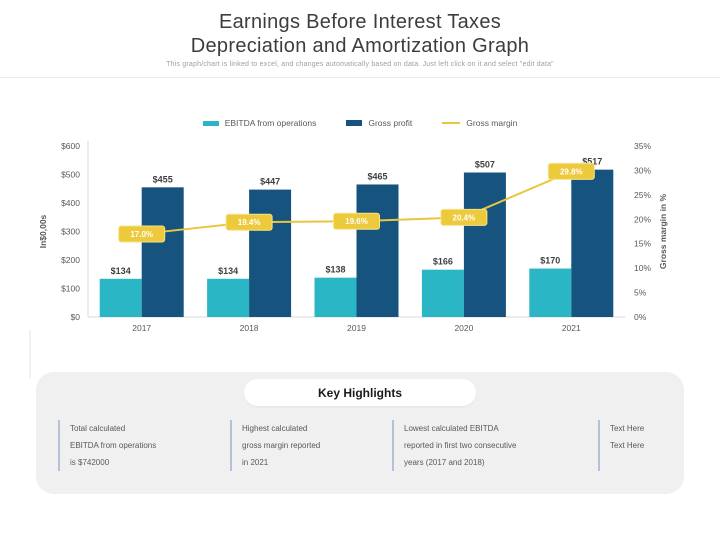 This screenshot has width=720, height=539. I want to click on x-axis-label: 2020, so click(463, 328).